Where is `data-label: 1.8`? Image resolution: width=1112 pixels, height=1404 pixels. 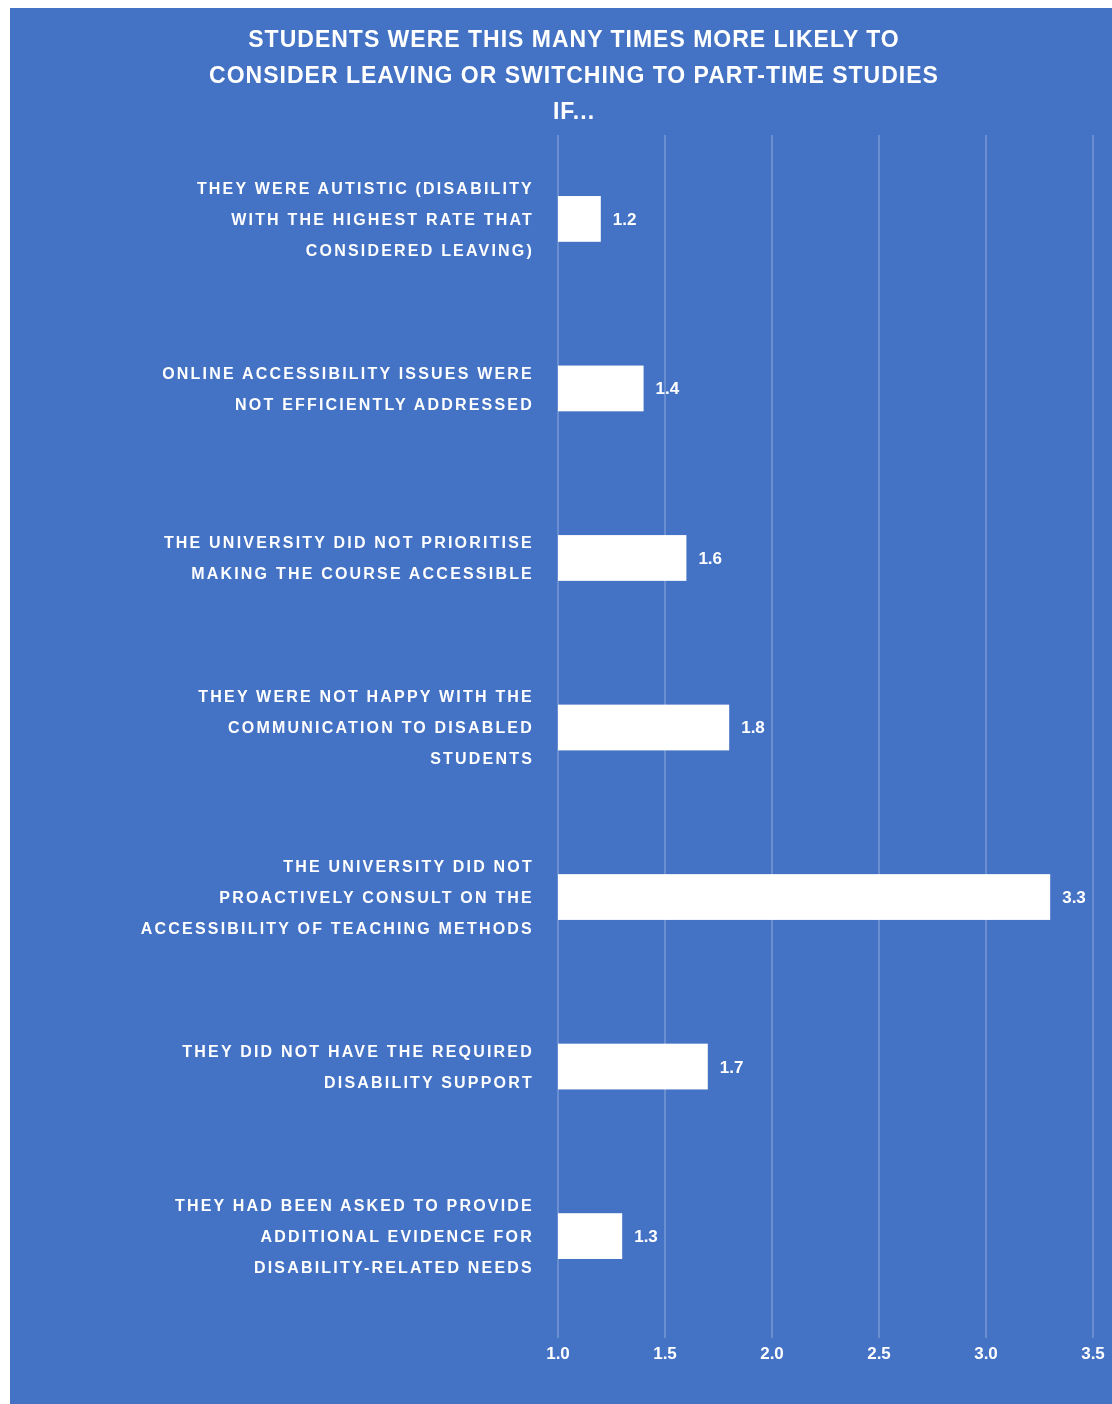
data-label: 1.8 is located at coordinates (753, 728).